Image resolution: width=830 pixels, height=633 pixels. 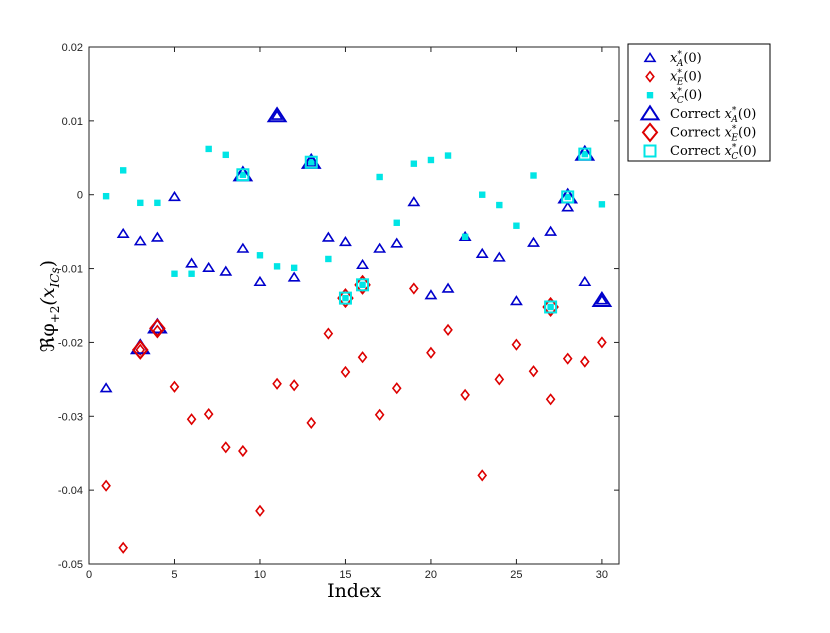 What do you see at coordinates (174, 575) in the screenshot?
I see `x-tick-label: 5` at bounding box center [174, 575].